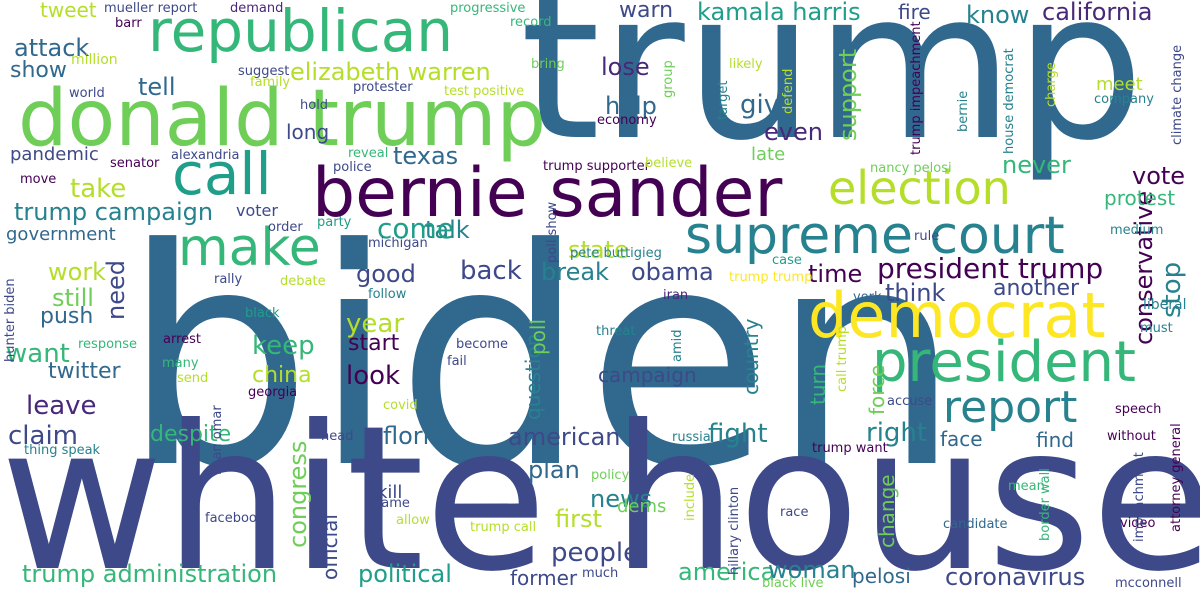  I want to click on word-name: name, so click(391, 503).